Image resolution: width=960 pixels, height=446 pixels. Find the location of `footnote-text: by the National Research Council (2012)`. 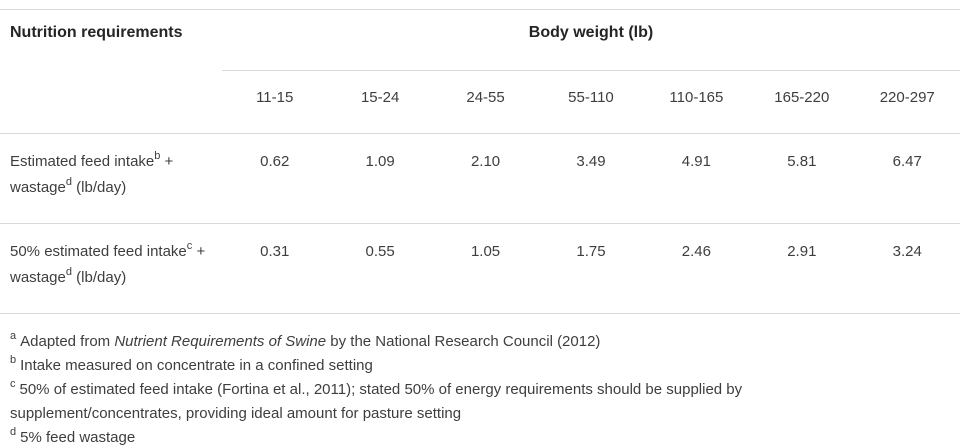

footnote-text: by the National Research Council (2012) is located at coordinates (463, 341).